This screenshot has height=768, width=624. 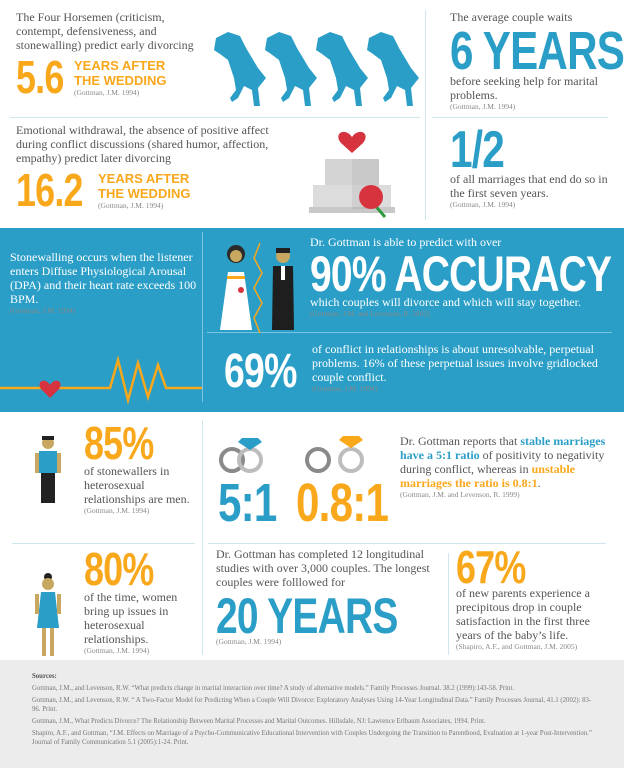 I want to click on stable-ratio-stat: 5:1, so click(x=247, y=503).